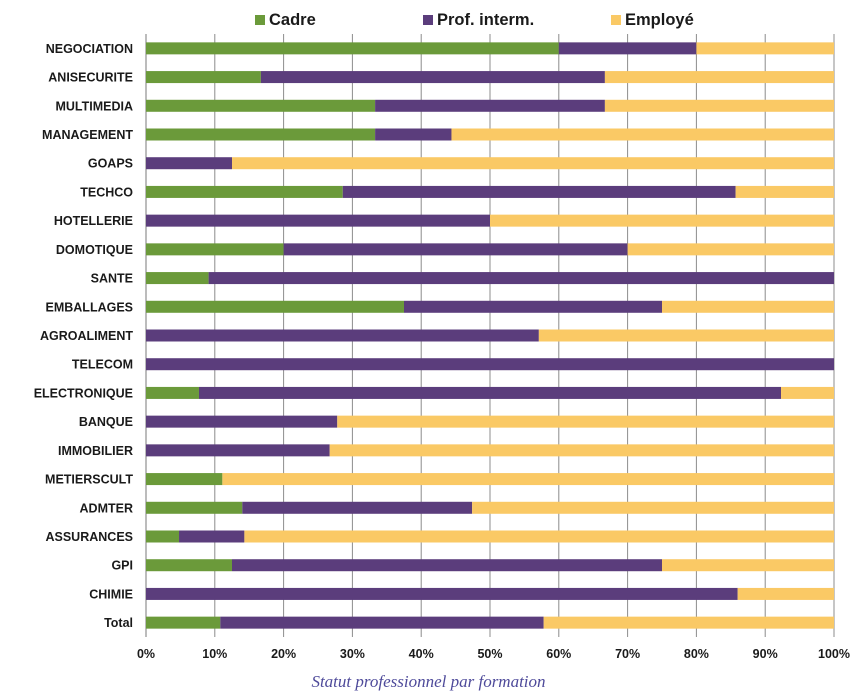  Describe the element at coordinates (834, 654) in the screenshot. I see `x-tick-label: 100%` at that location.